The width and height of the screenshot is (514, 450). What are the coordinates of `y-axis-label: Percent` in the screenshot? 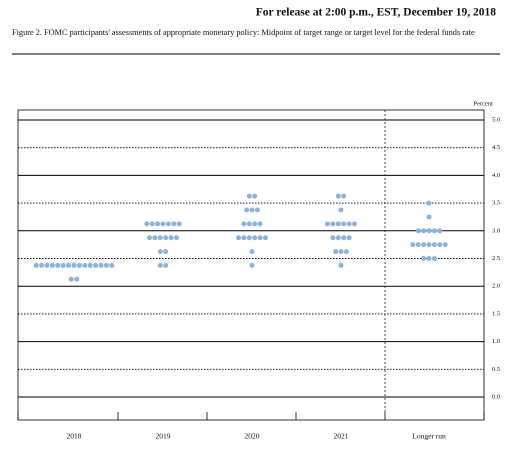 It's located at (484, 103).